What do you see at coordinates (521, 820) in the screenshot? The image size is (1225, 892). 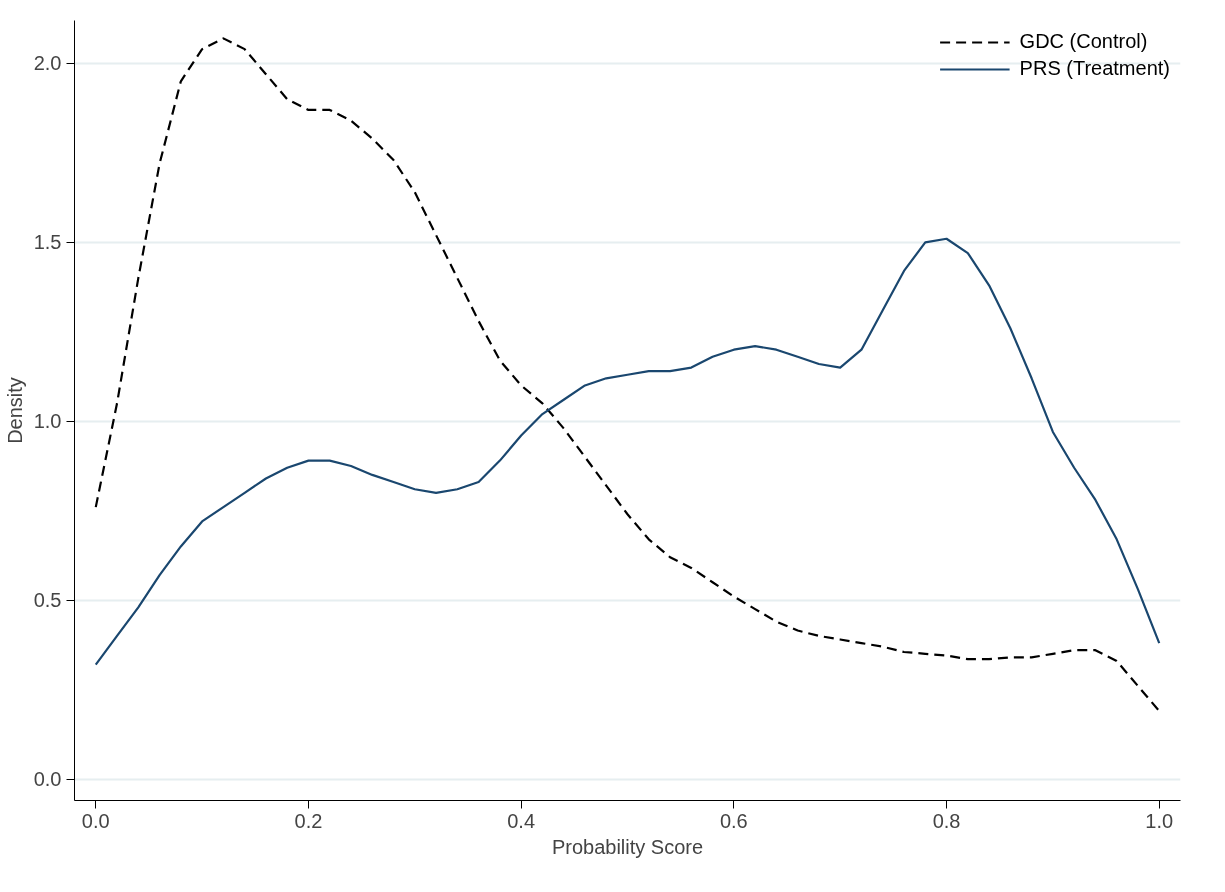 I see `x-tick-label: 0.4` at bounding box center [521, 820].